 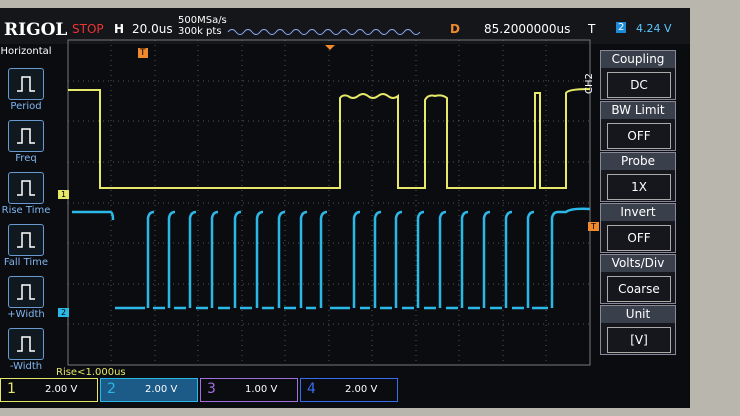 I want to click on h-label: H, so click(x=119, y=29).